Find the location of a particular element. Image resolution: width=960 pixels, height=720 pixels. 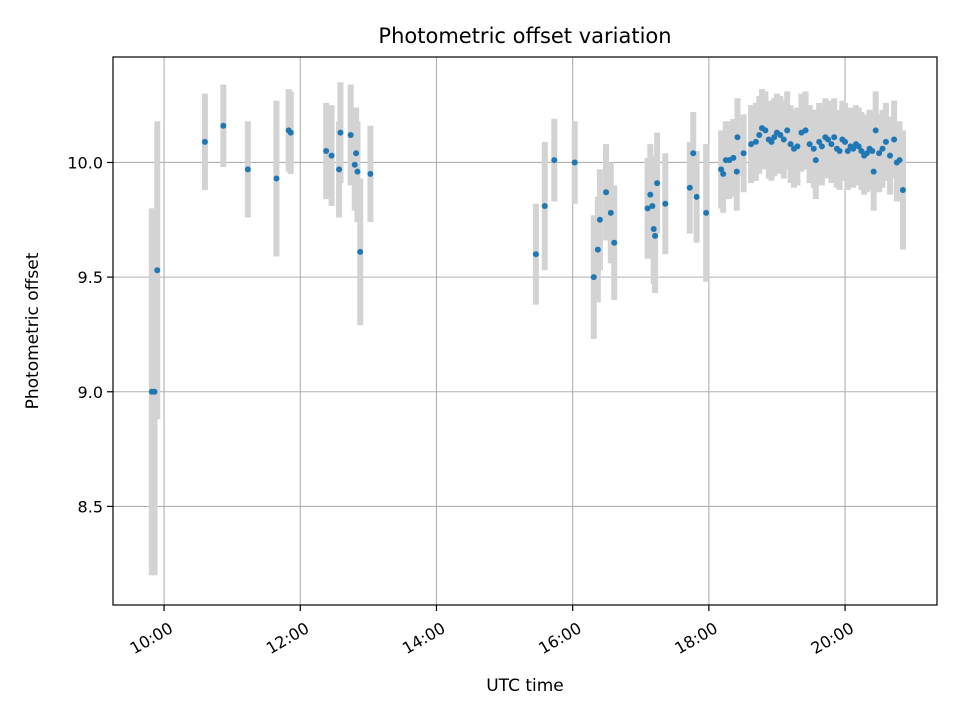

x-axis-ticks: 10:00 12:00 14:00 16:00 18:00 20:00 is located at coordinates (492, 631).